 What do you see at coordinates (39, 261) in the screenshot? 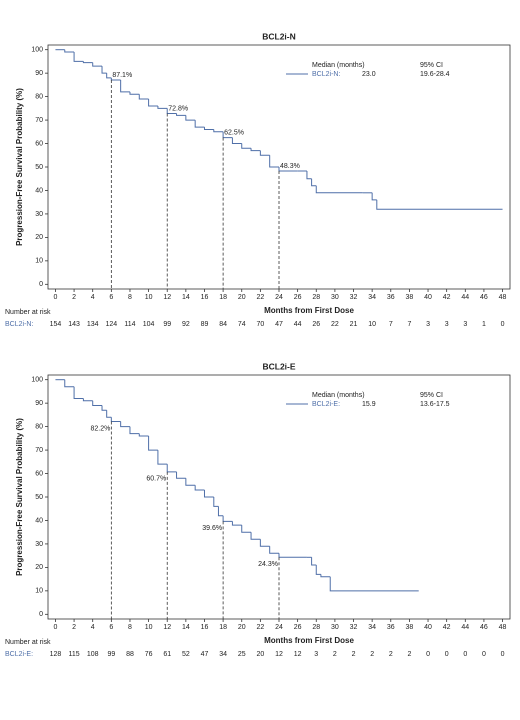
I see `y-tick-label: 10` at bounding box center [39, 261].